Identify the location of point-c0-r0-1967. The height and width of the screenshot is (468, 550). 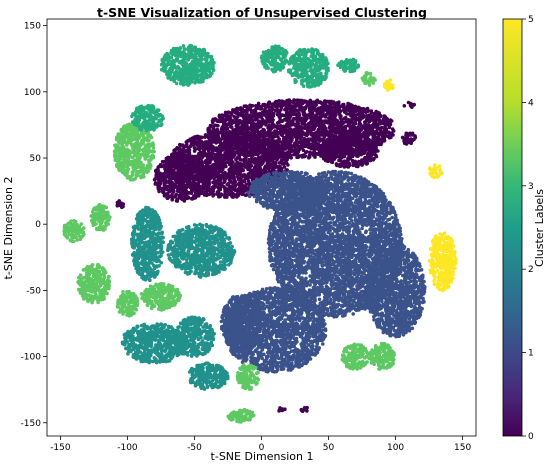
(266, 121).